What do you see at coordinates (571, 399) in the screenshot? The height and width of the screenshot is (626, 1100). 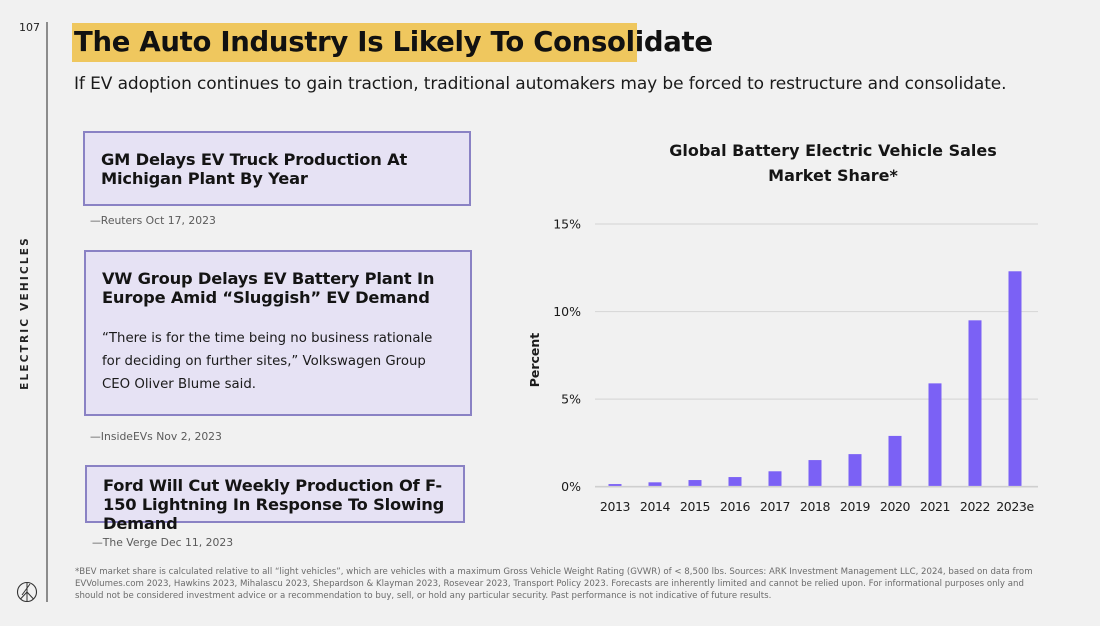 I see `y-tick-label: 5%` at bounding box center [571, 399].